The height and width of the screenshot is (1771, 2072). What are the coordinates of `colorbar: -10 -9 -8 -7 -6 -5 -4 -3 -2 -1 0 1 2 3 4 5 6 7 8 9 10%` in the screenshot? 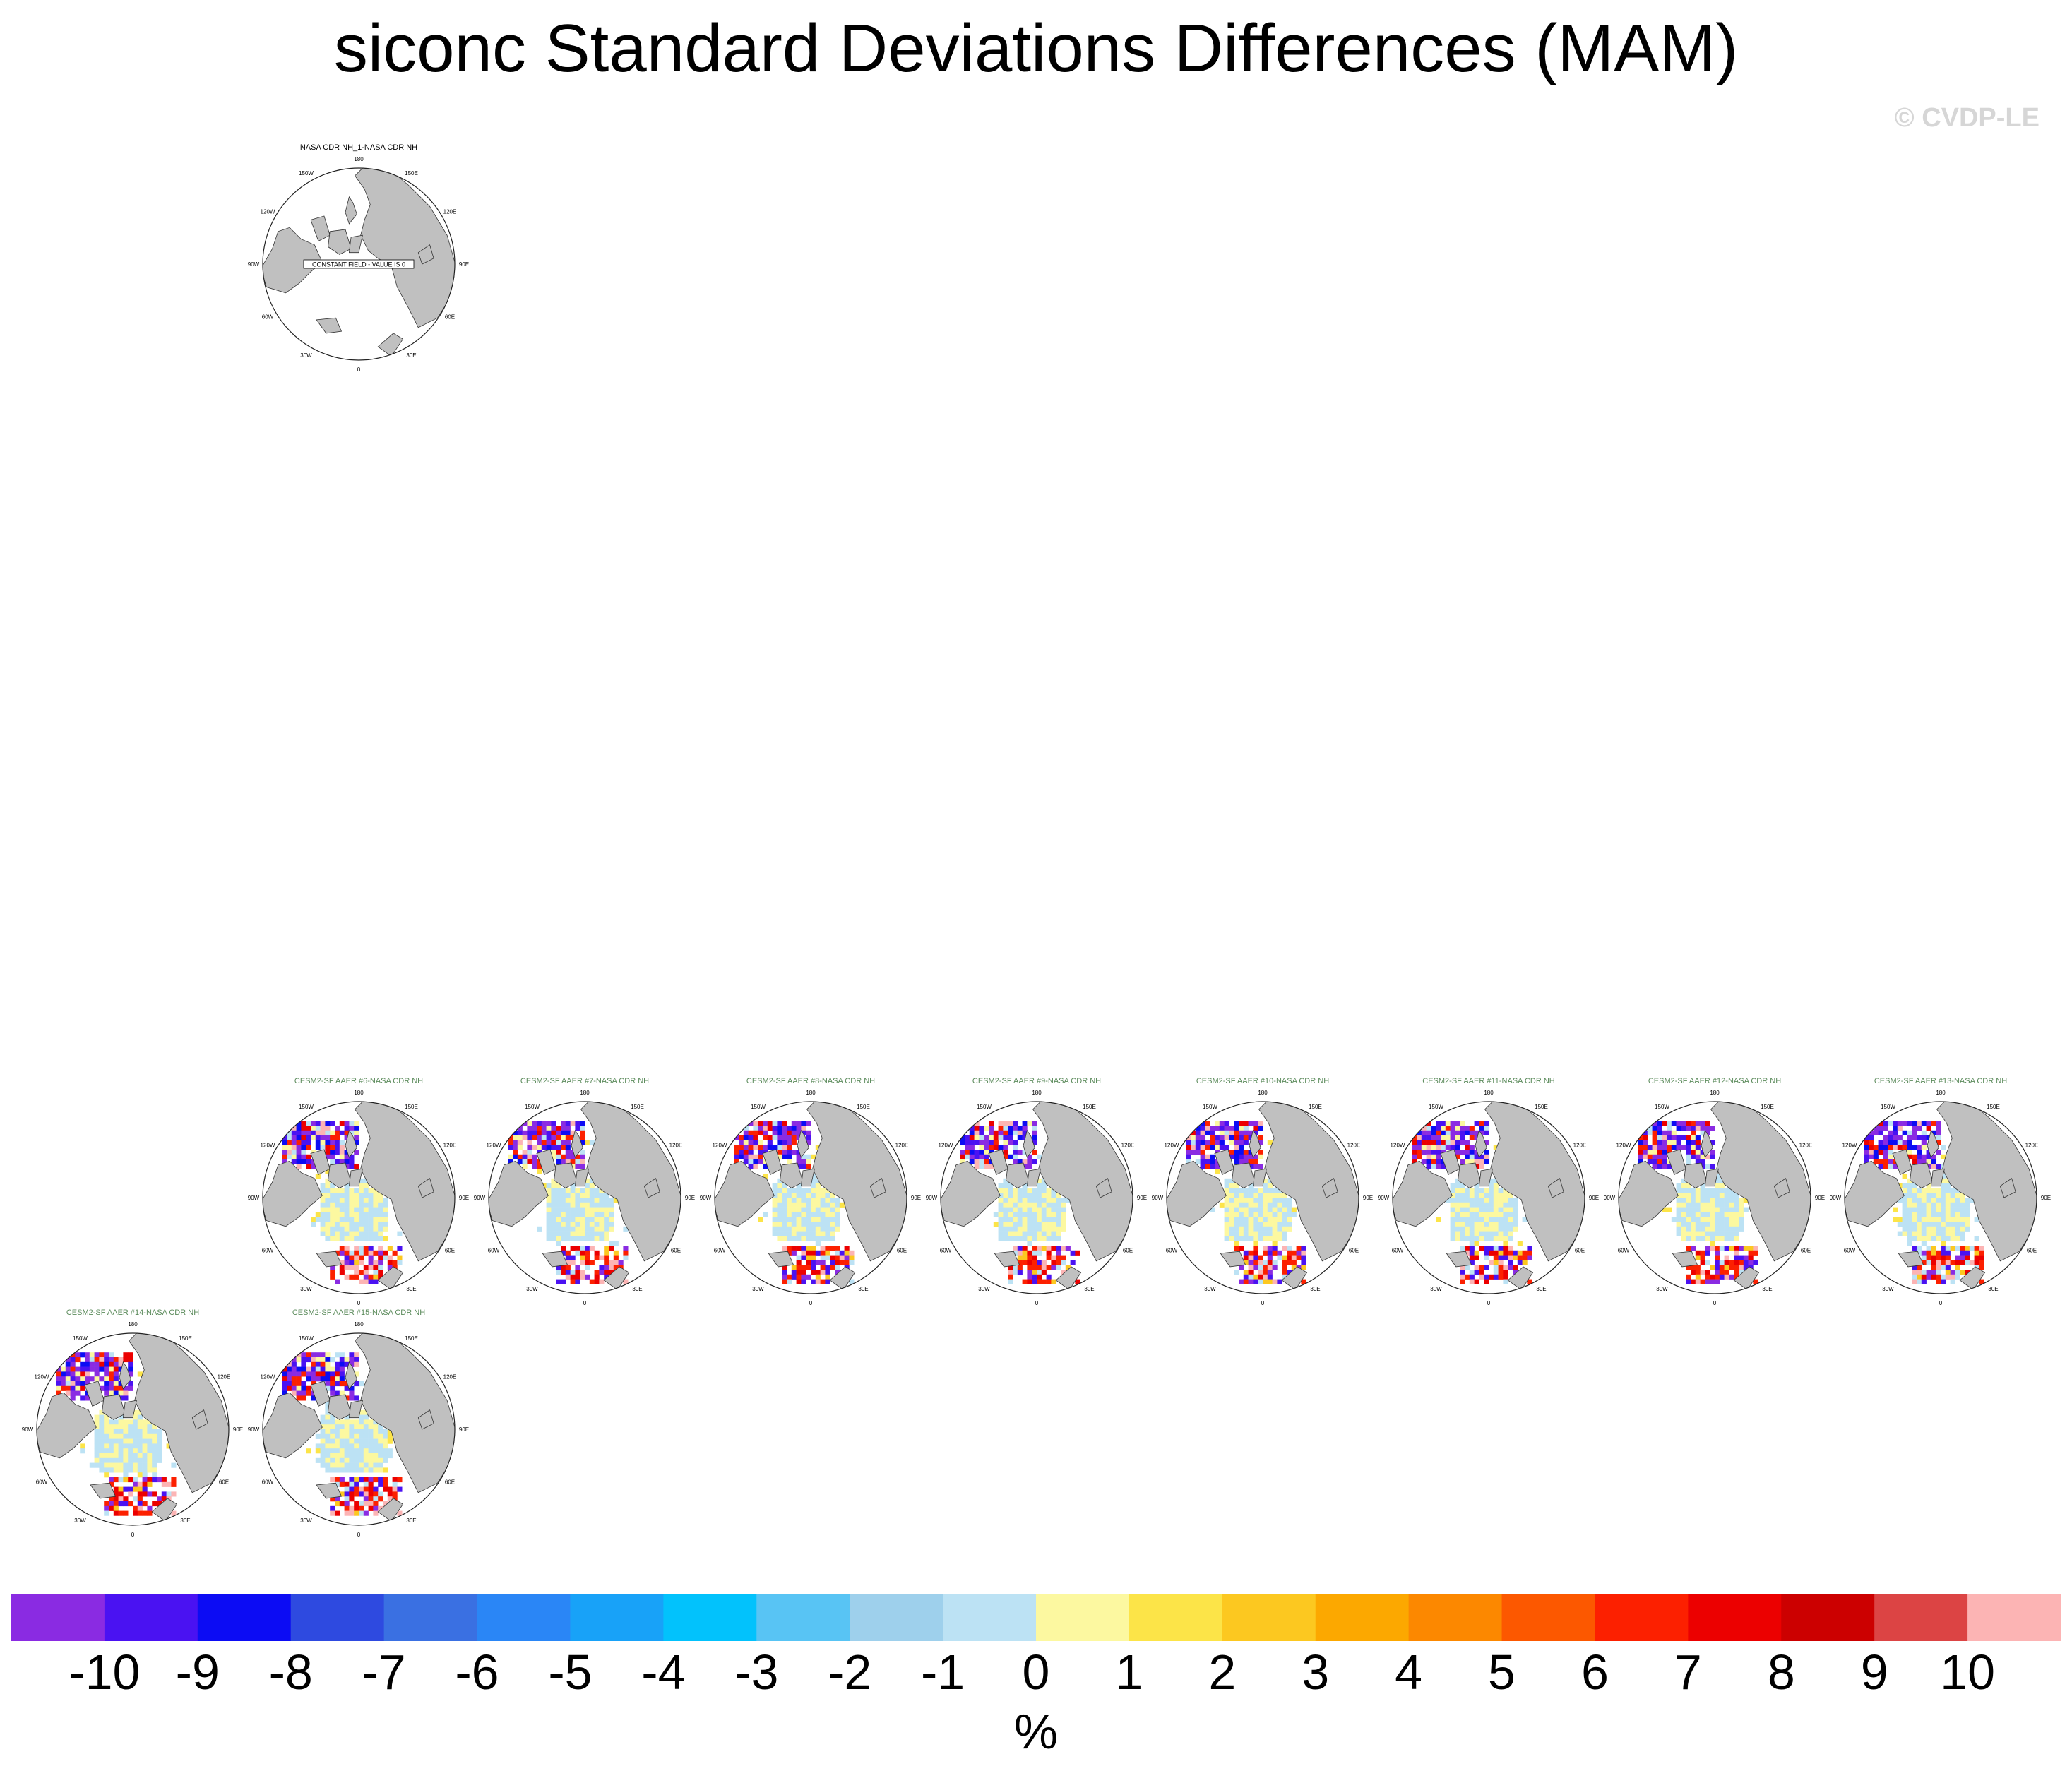 It's located at (1036, 1676).